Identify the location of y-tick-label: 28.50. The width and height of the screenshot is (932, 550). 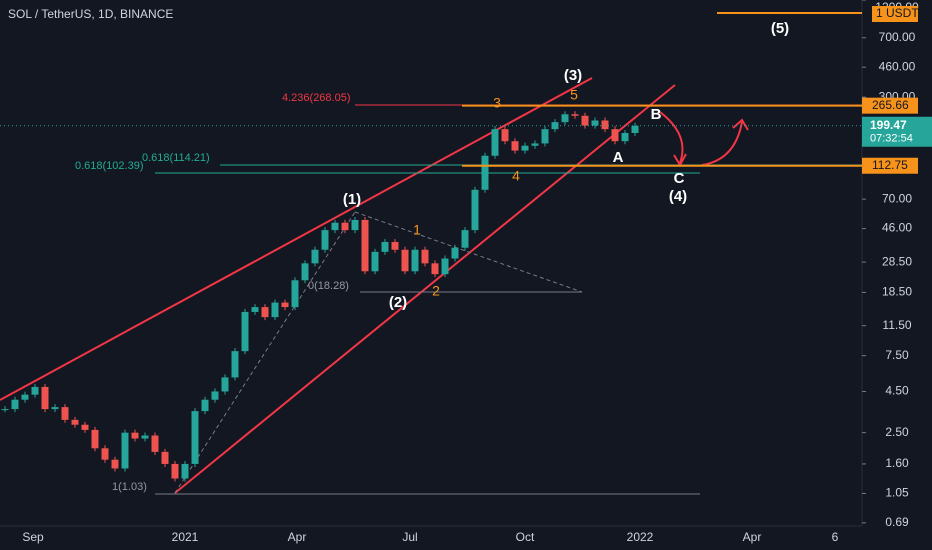
(897, 261).